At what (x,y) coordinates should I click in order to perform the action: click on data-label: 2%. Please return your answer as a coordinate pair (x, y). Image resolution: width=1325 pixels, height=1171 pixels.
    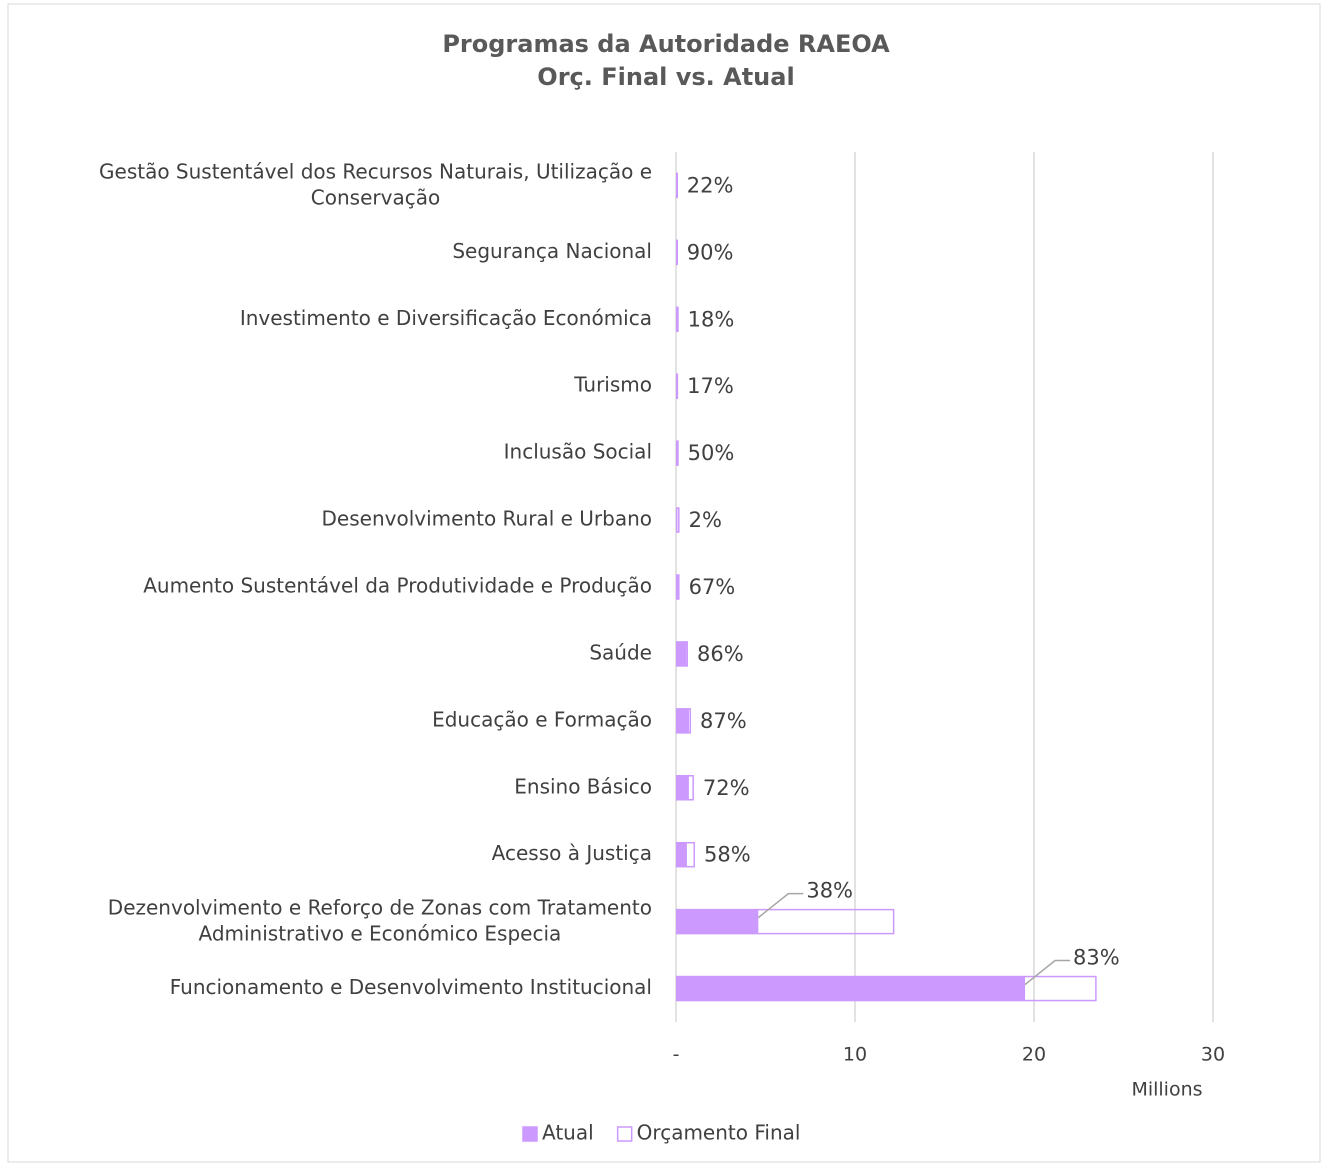
    Looking at the image, I should click on (705, 520).